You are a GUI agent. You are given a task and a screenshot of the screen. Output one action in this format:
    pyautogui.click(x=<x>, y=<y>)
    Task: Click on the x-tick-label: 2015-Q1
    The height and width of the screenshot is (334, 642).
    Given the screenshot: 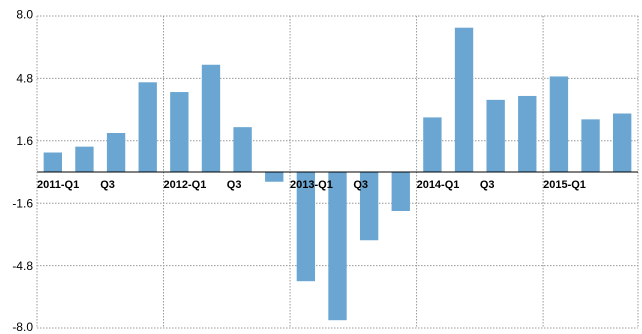 What is the action you would take?
    pyautogui.click(x=564, y=185)
    